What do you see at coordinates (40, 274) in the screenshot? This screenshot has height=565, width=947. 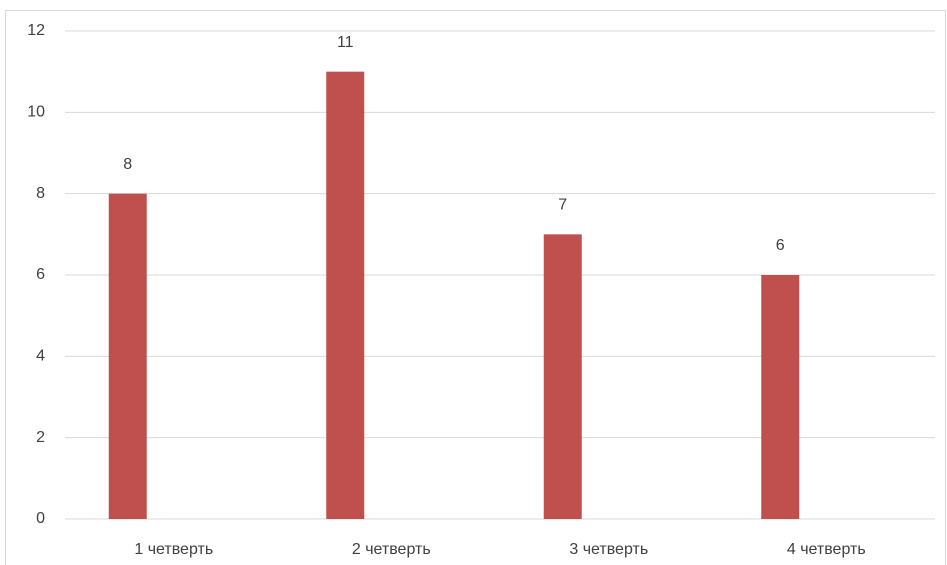 I see `y-tick-label: 6` at bounding box center [40, 274].